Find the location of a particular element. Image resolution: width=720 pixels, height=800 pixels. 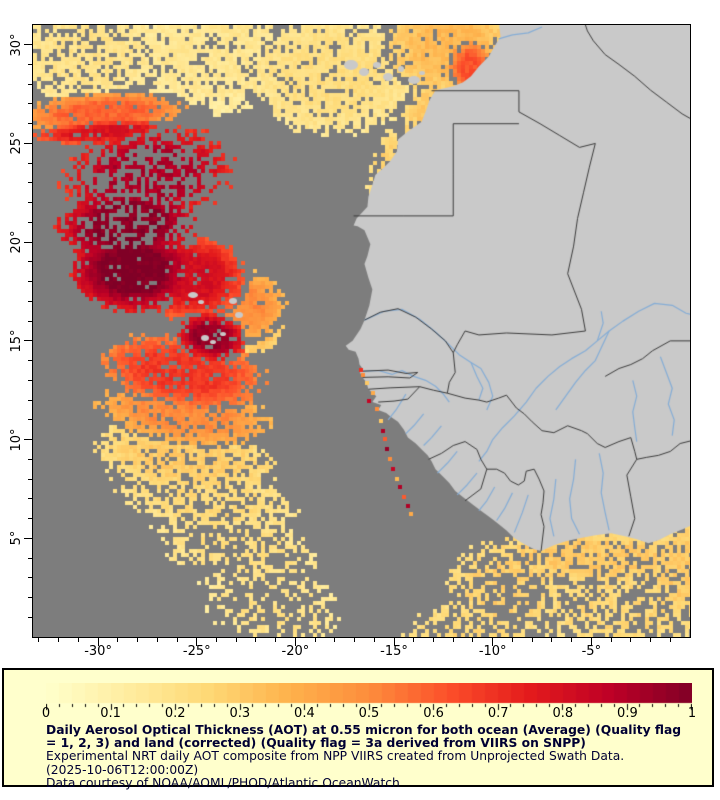

colorbar-tick-label: 1 is located at coordinates (692, 713).